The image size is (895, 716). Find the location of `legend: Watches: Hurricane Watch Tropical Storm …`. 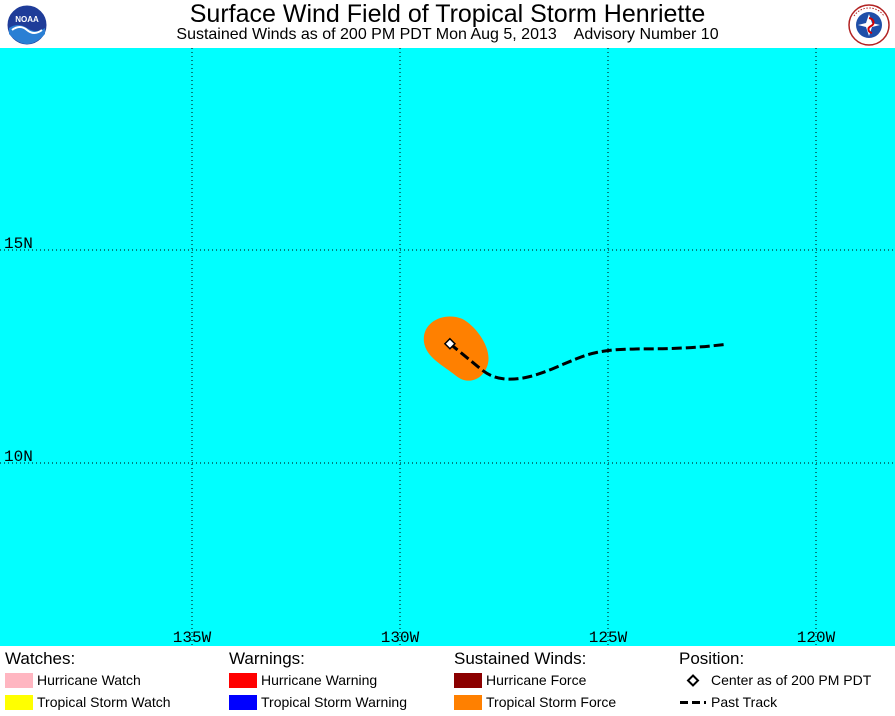

legend: Watches: Hurricane Watch Tropical Storm … is located at coordinates (447, 681).